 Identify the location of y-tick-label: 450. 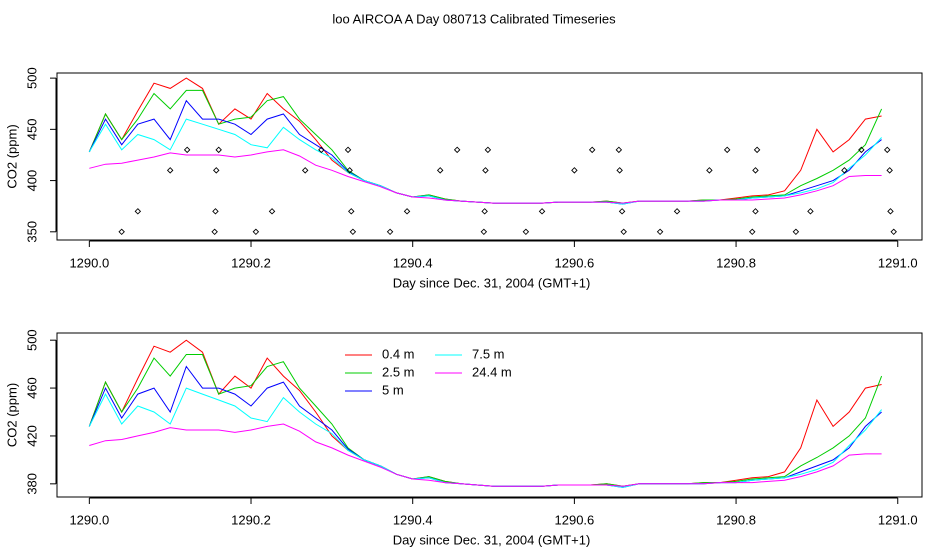
(31, 129).